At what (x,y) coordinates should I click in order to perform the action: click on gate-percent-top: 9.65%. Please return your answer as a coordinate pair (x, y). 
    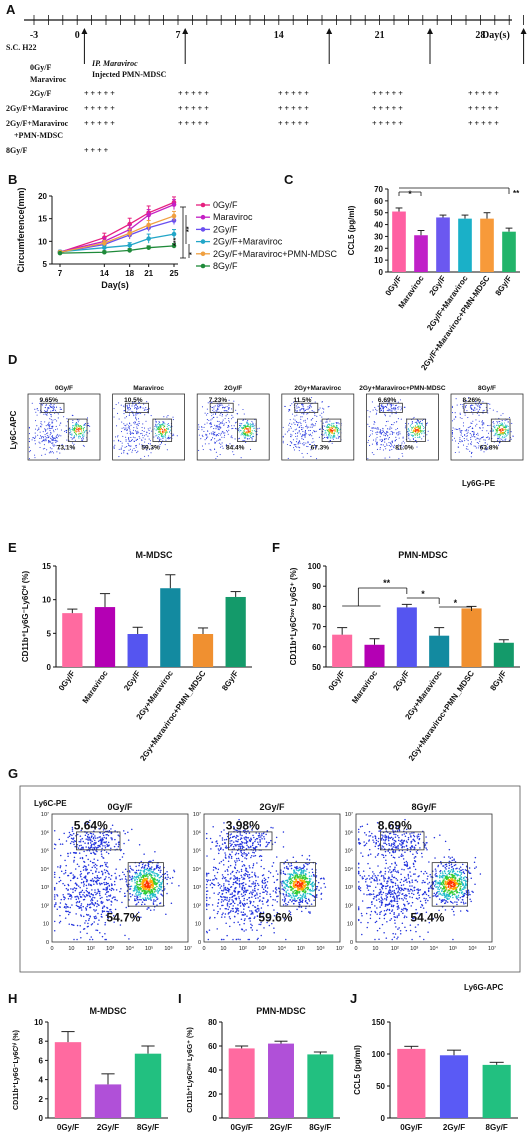
    Looking at the image, I should click on (49, 400).